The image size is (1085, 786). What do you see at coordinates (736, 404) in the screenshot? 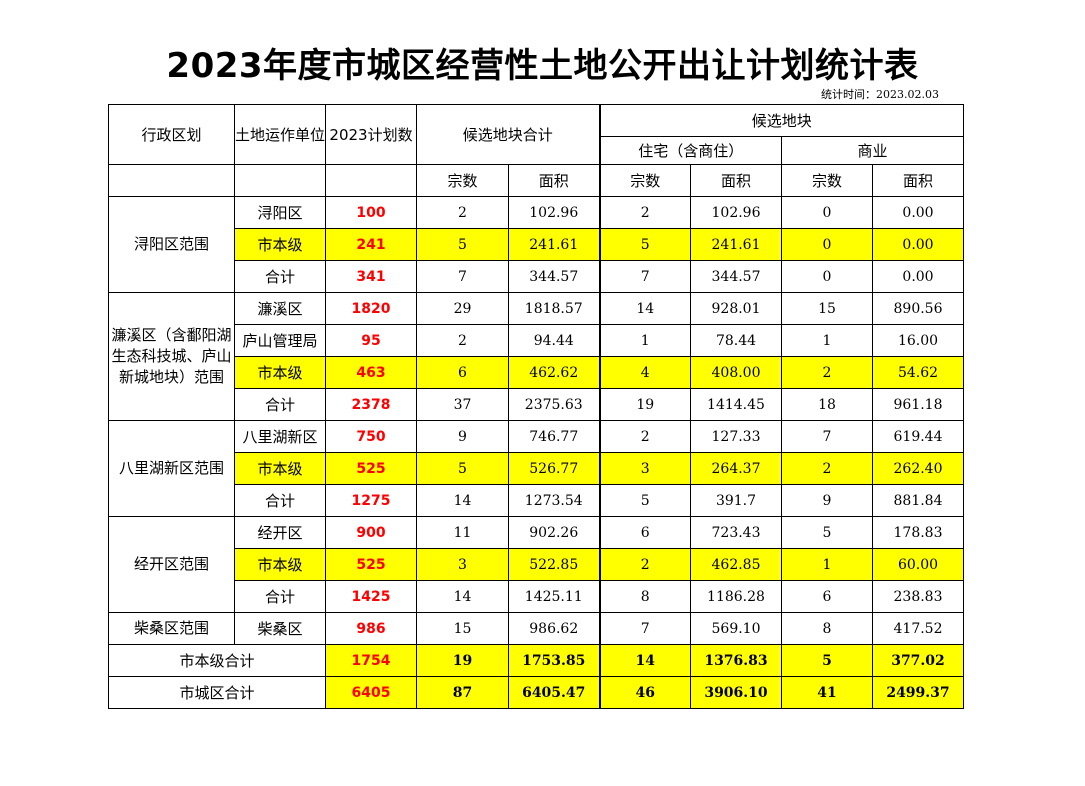
I see `residential-area-cell: 1414.45` at bounding box center [736, 404].